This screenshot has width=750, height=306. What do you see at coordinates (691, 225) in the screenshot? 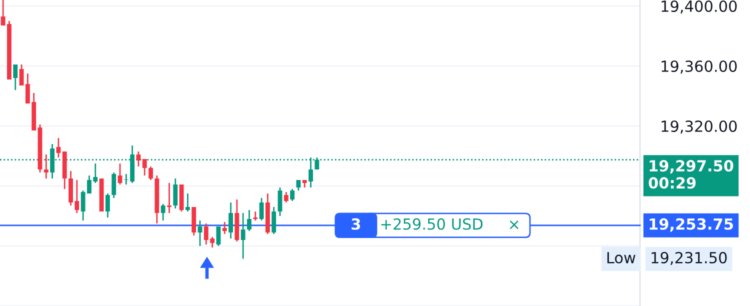
I see `ref-line-label: 19,253.75` at bounding box center [691, 225].